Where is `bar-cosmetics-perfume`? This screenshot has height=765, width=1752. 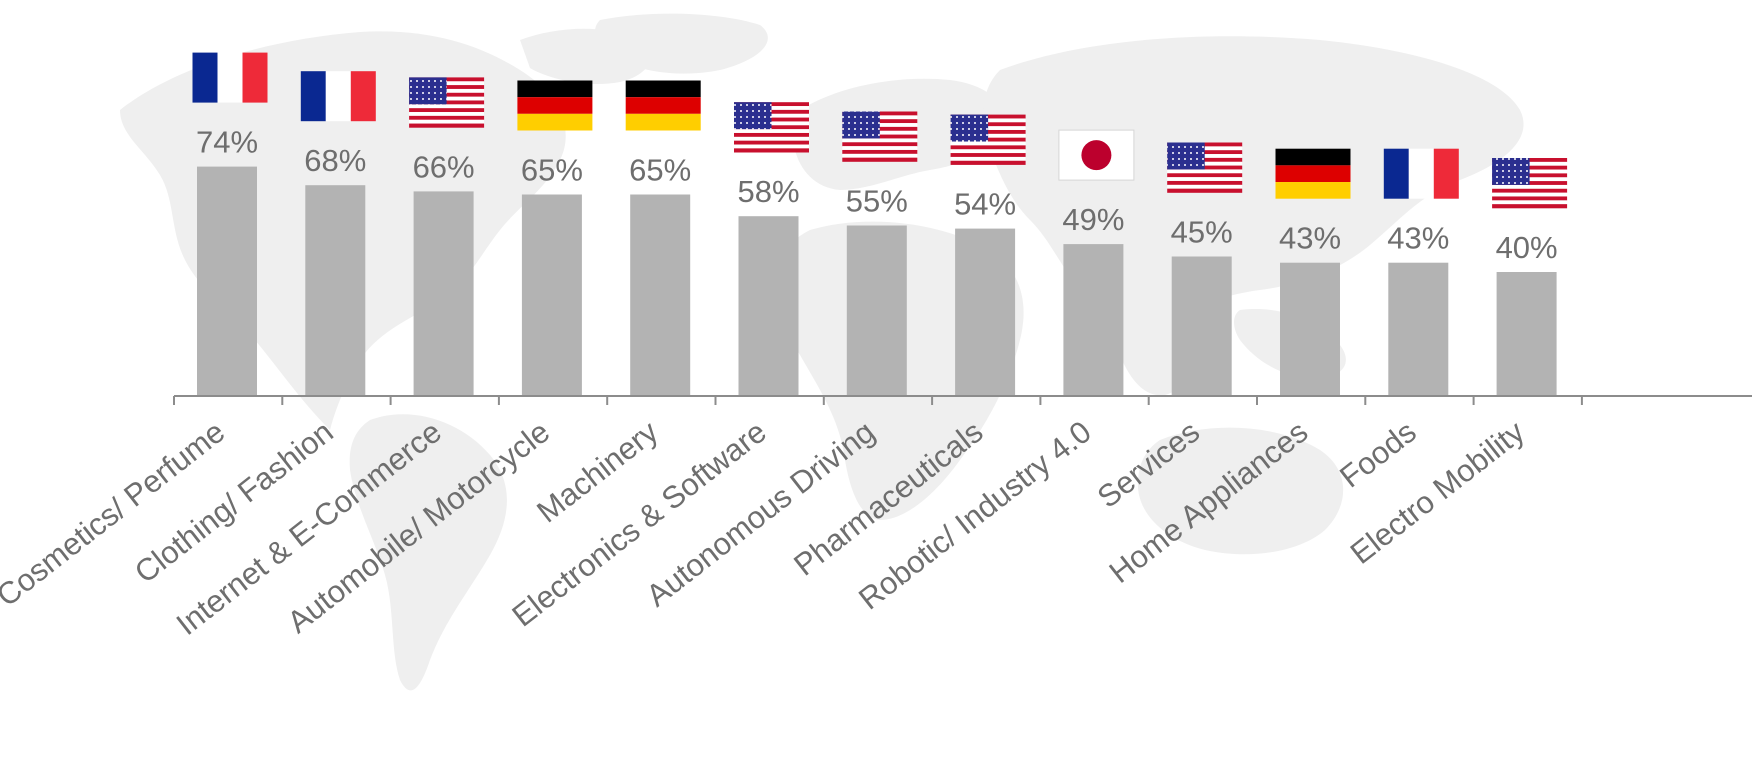
bar-cosmetics-perfume is located at coordinates (227, 281).